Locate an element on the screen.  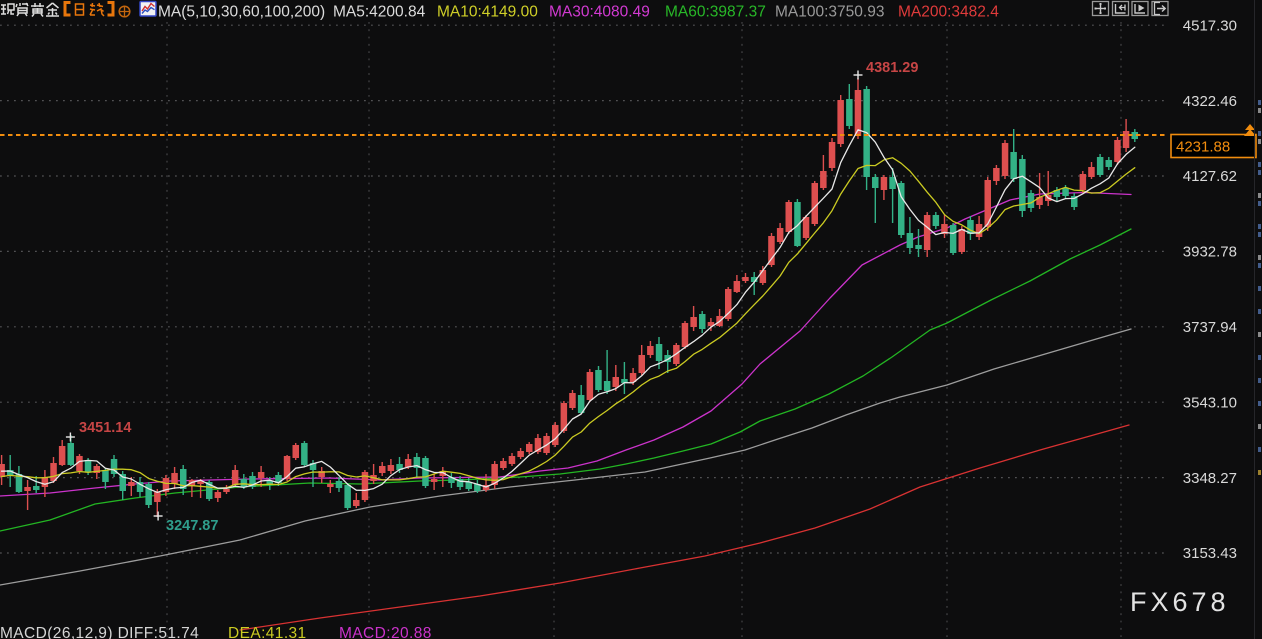
svg-text: MA10:4149.00 is located at coordinates (487, 12).